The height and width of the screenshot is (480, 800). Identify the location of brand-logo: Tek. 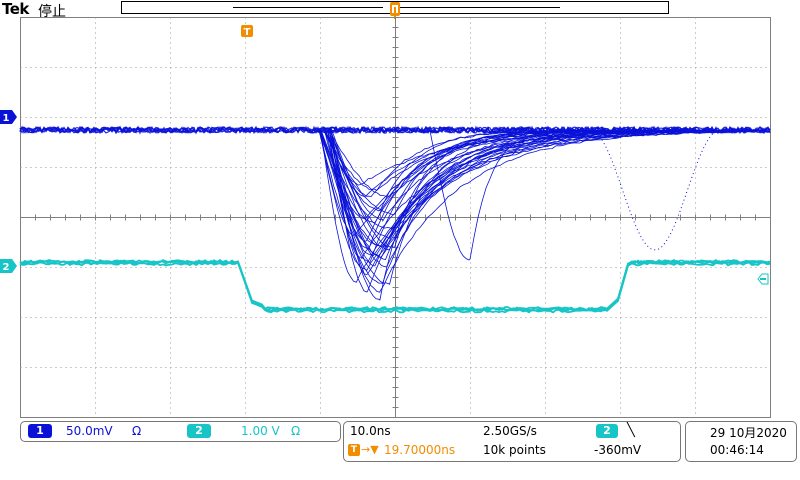
(15, 9).